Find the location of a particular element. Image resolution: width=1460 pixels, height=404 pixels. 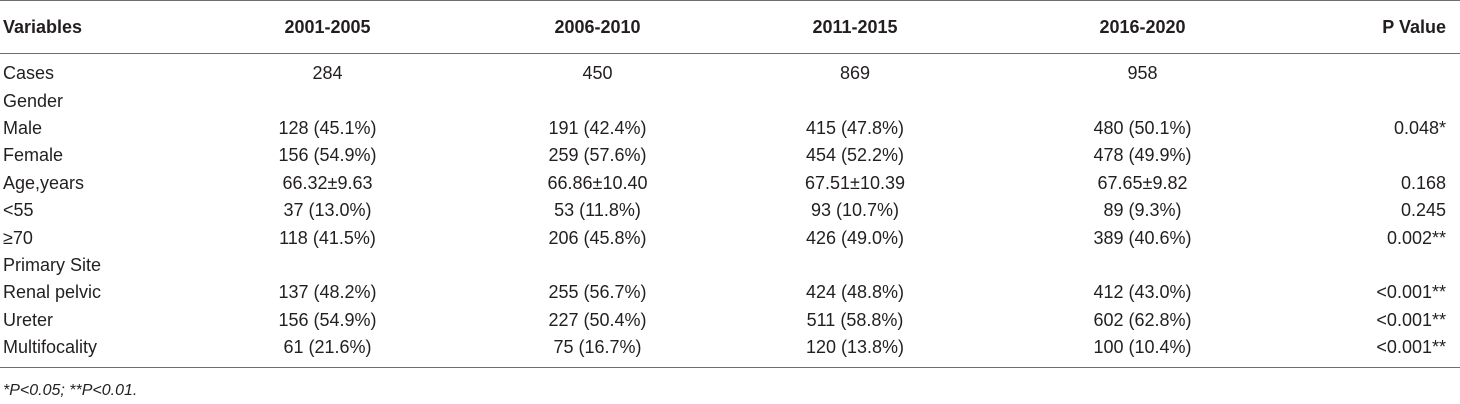

table-footnote: *P<0.05; **P<0.01. is located at coordinates (70, 390).